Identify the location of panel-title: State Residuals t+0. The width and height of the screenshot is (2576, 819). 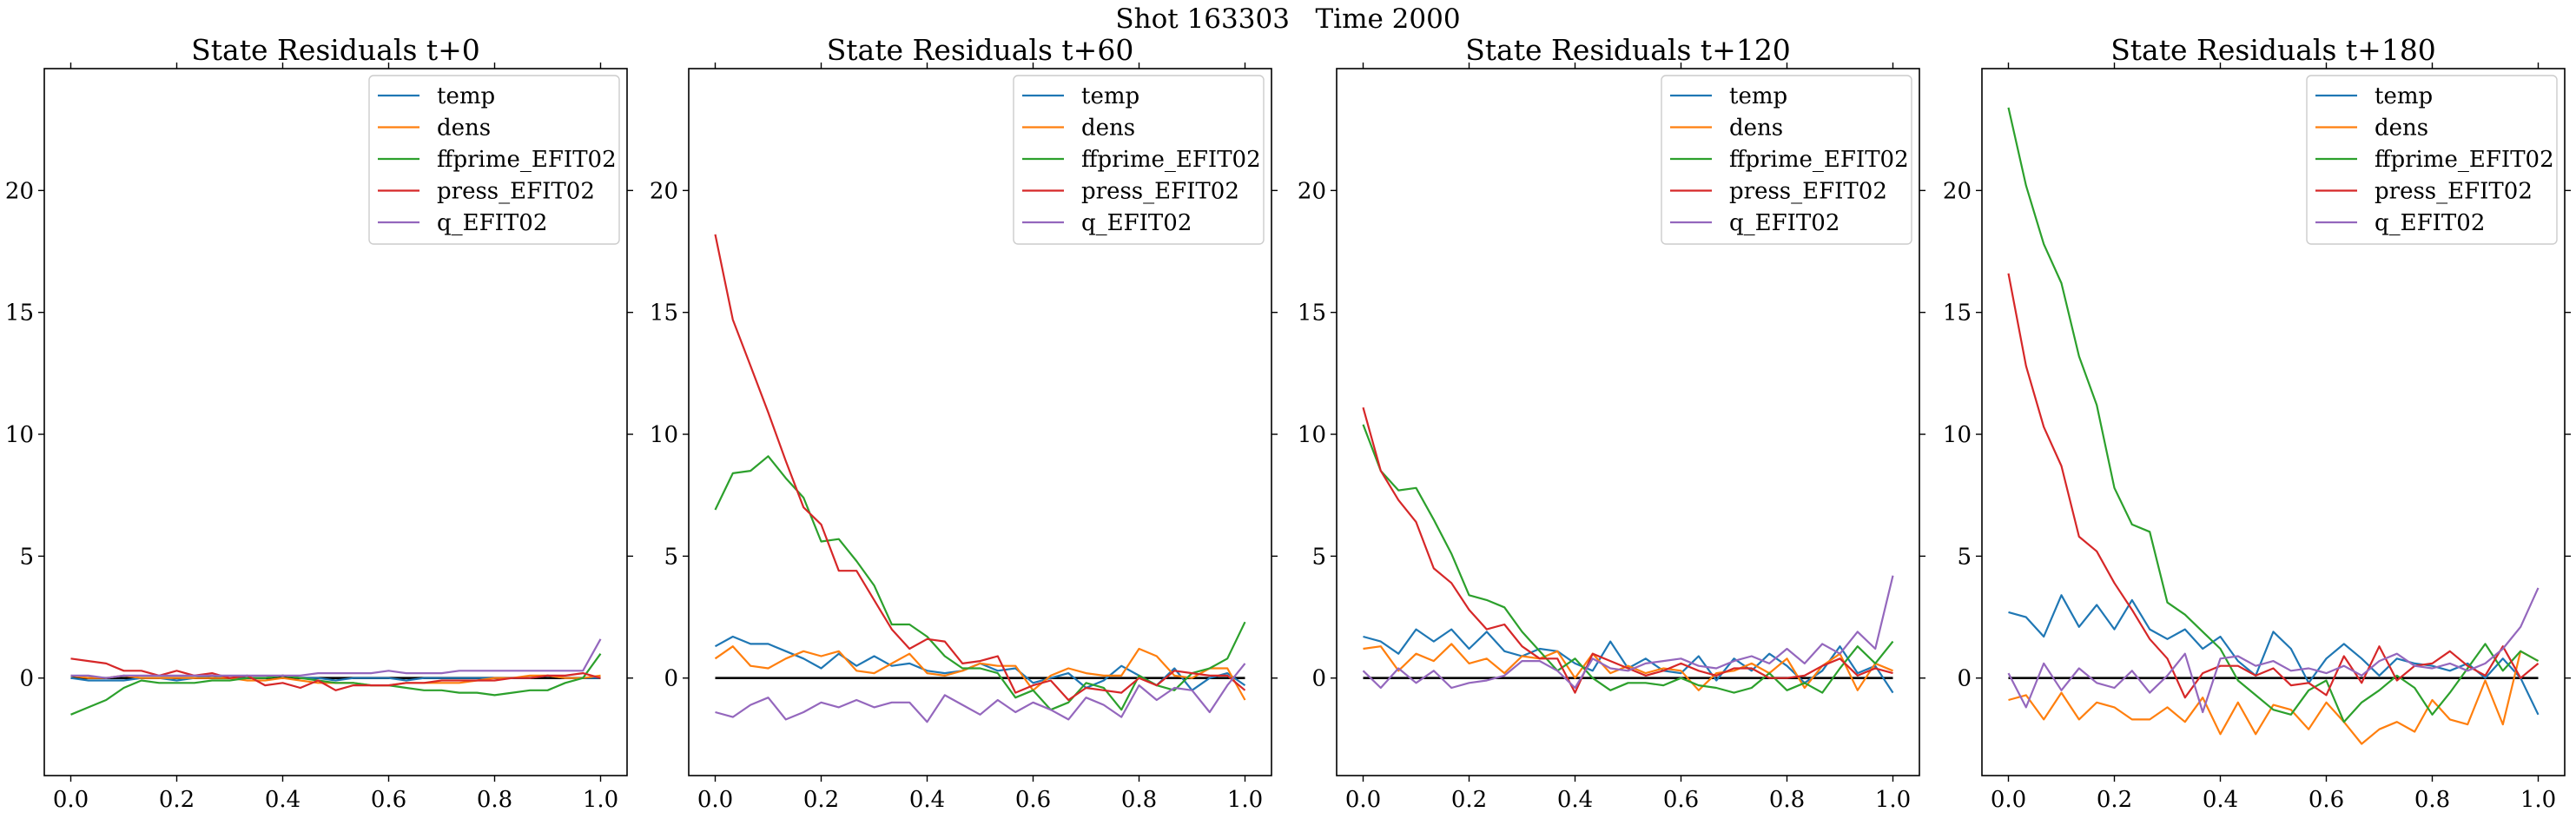
(335, 50).